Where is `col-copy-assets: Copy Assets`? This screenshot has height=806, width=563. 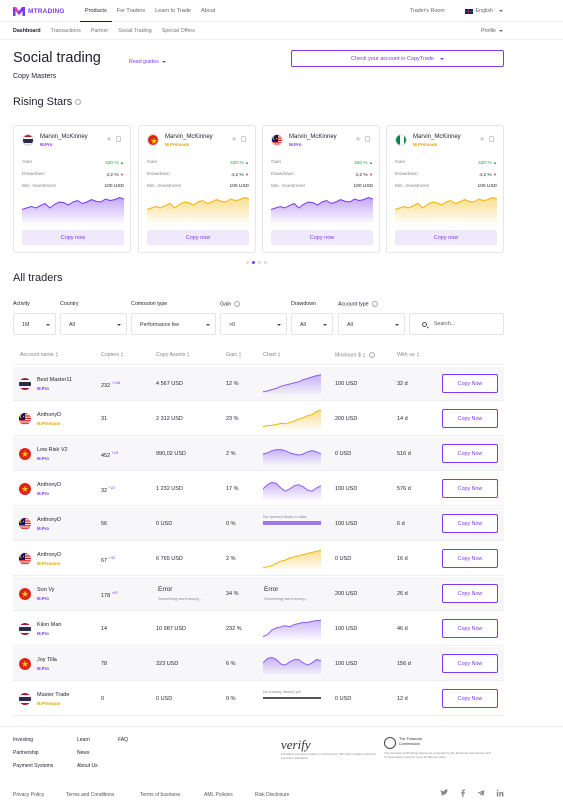 col-copy-assets: Copy Assets is located at coordinates (173, 355).